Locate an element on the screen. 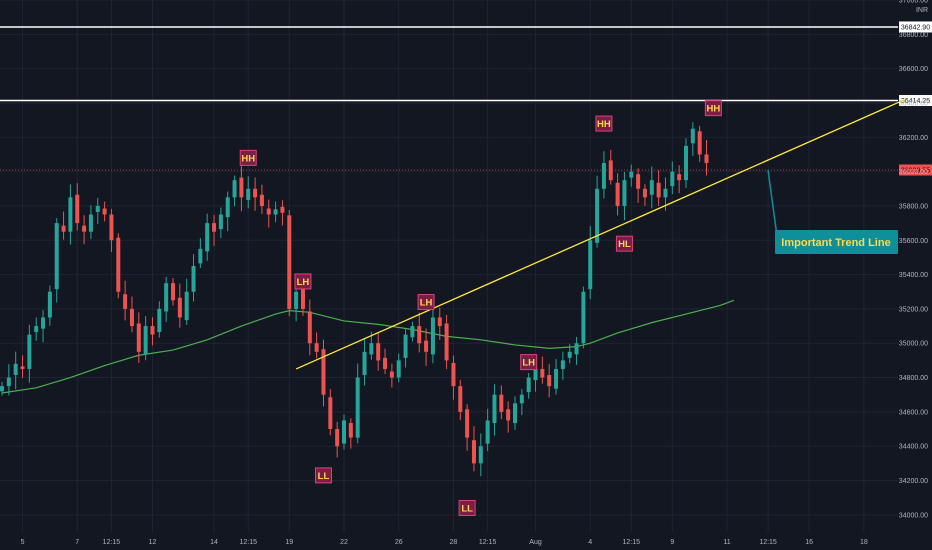  y-tick-label: 36200.00 is located at coordinates (913, 138).